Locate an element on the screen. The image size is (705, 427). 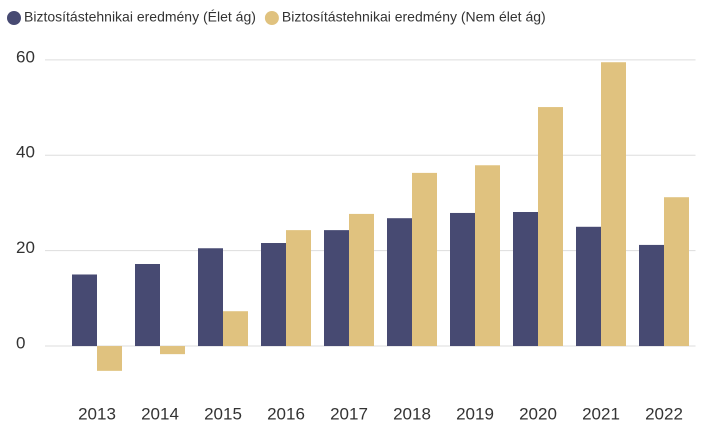
x-tick-label: 2018 is located at coordinates (412, 413).